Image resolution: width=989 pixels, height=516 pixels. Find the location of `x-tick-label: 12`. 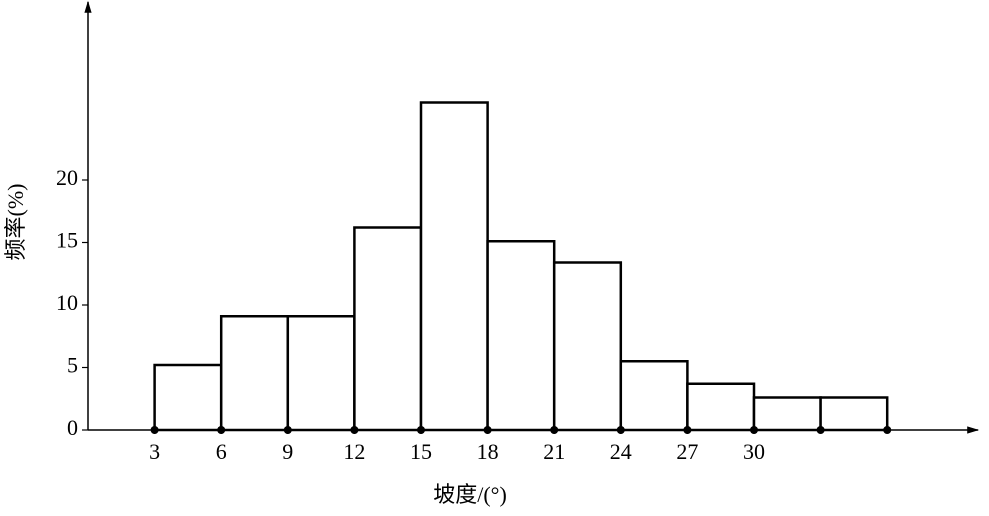

x-tick-label: 12 is located at coordinates (354, 451).